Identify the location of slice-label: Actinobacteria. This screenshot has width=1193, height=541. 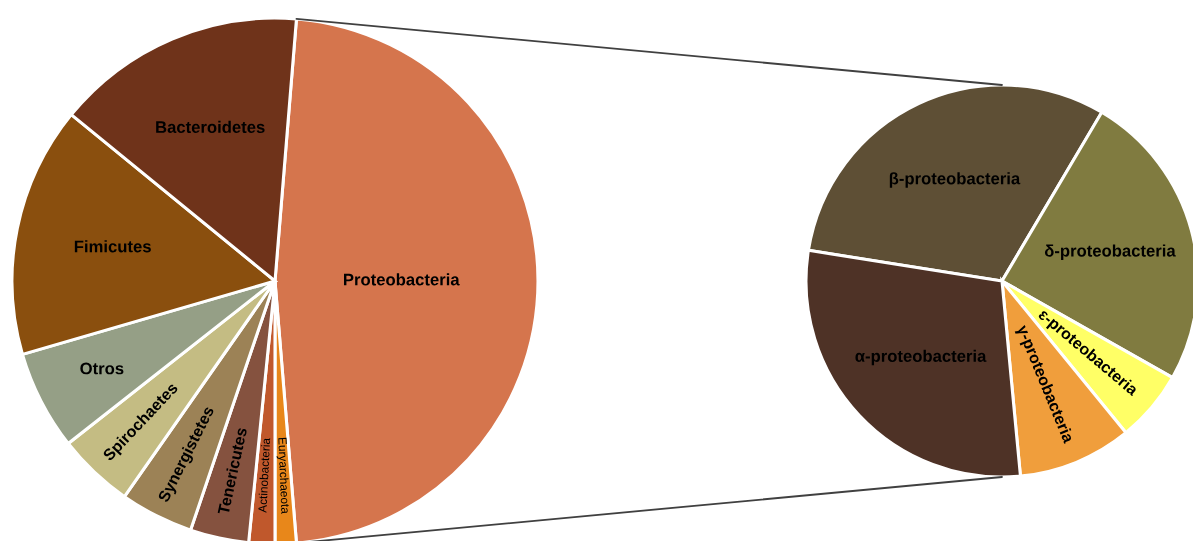
(264, 475).